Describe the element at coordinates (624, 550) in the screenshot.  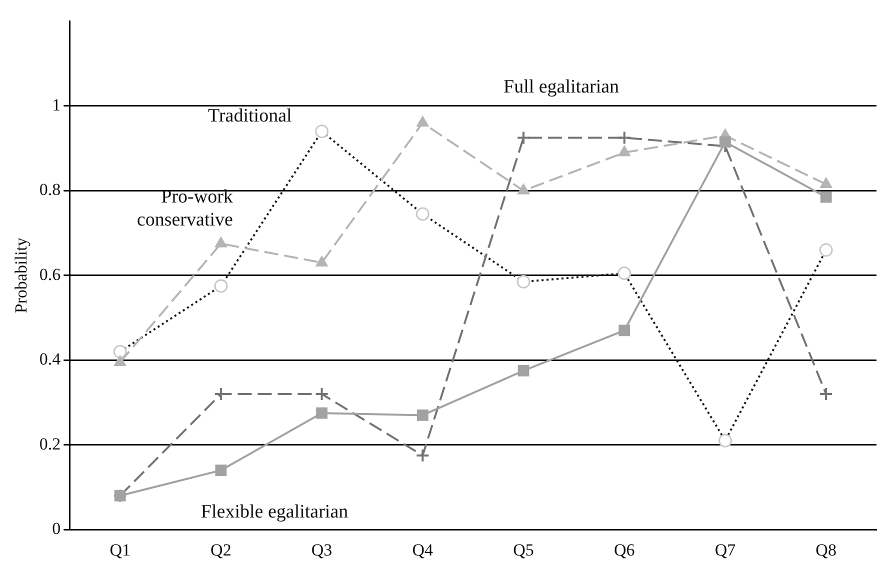
I see `x-tick-label: Q6` at that location.